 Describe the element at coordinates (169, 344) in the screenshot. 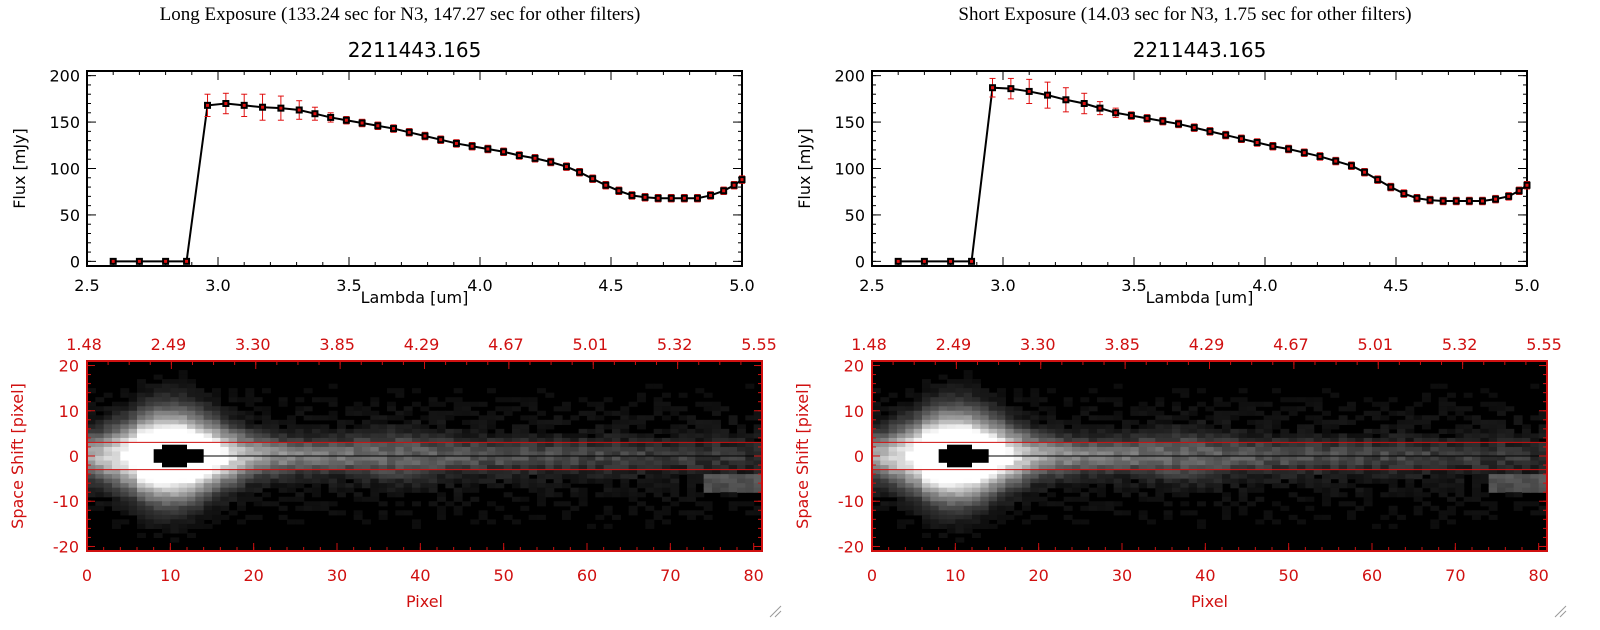

I see `top-axis-tick-label: 2.49` at that location.